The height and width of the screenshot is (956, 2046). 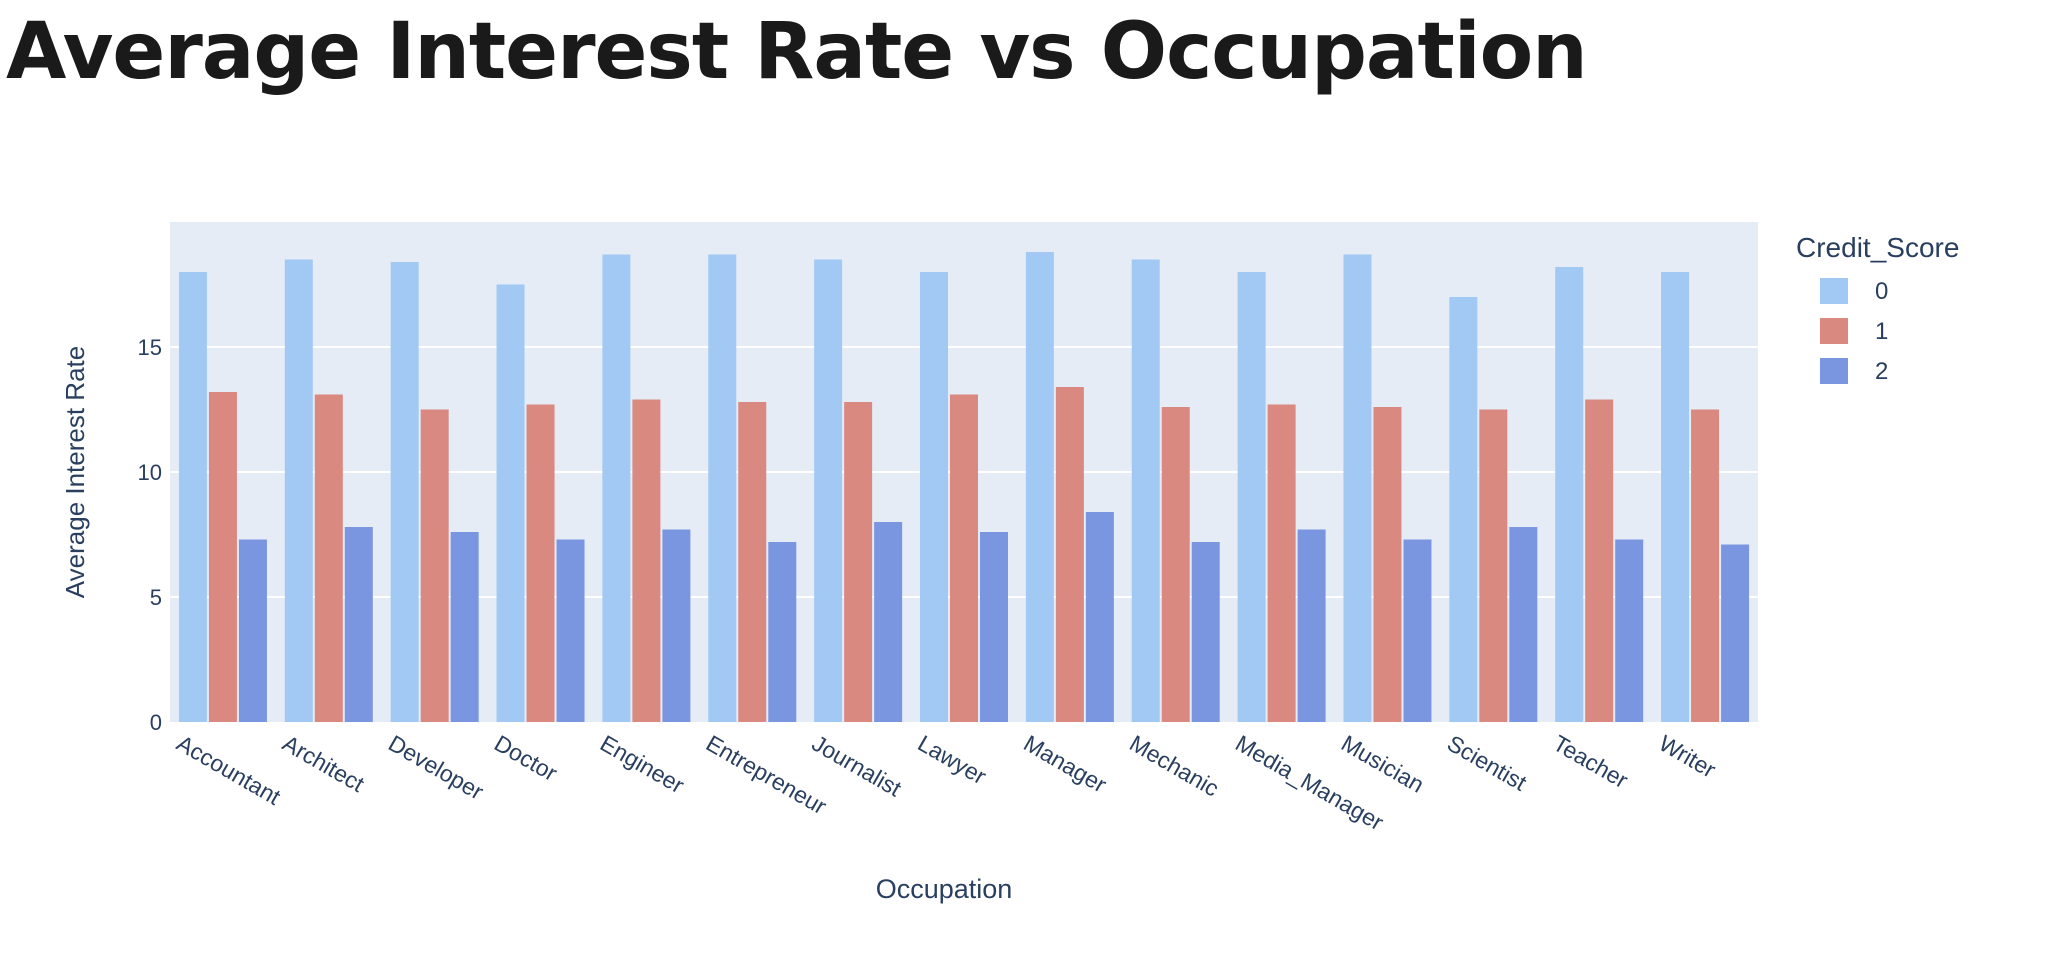 I want to click on x-tick-label: Lawyer, so click(x=953, y=760).